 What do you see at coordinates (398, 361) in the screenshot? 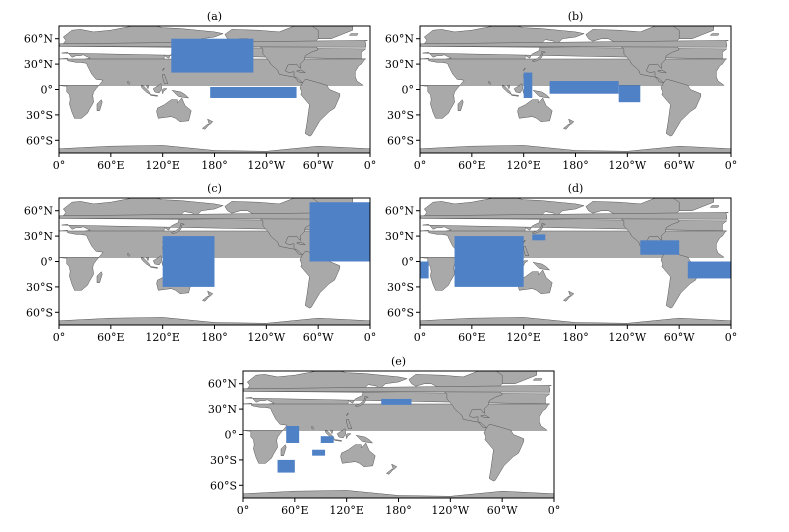
I see `panel-label: (e)` at bounding box center [398, 361].